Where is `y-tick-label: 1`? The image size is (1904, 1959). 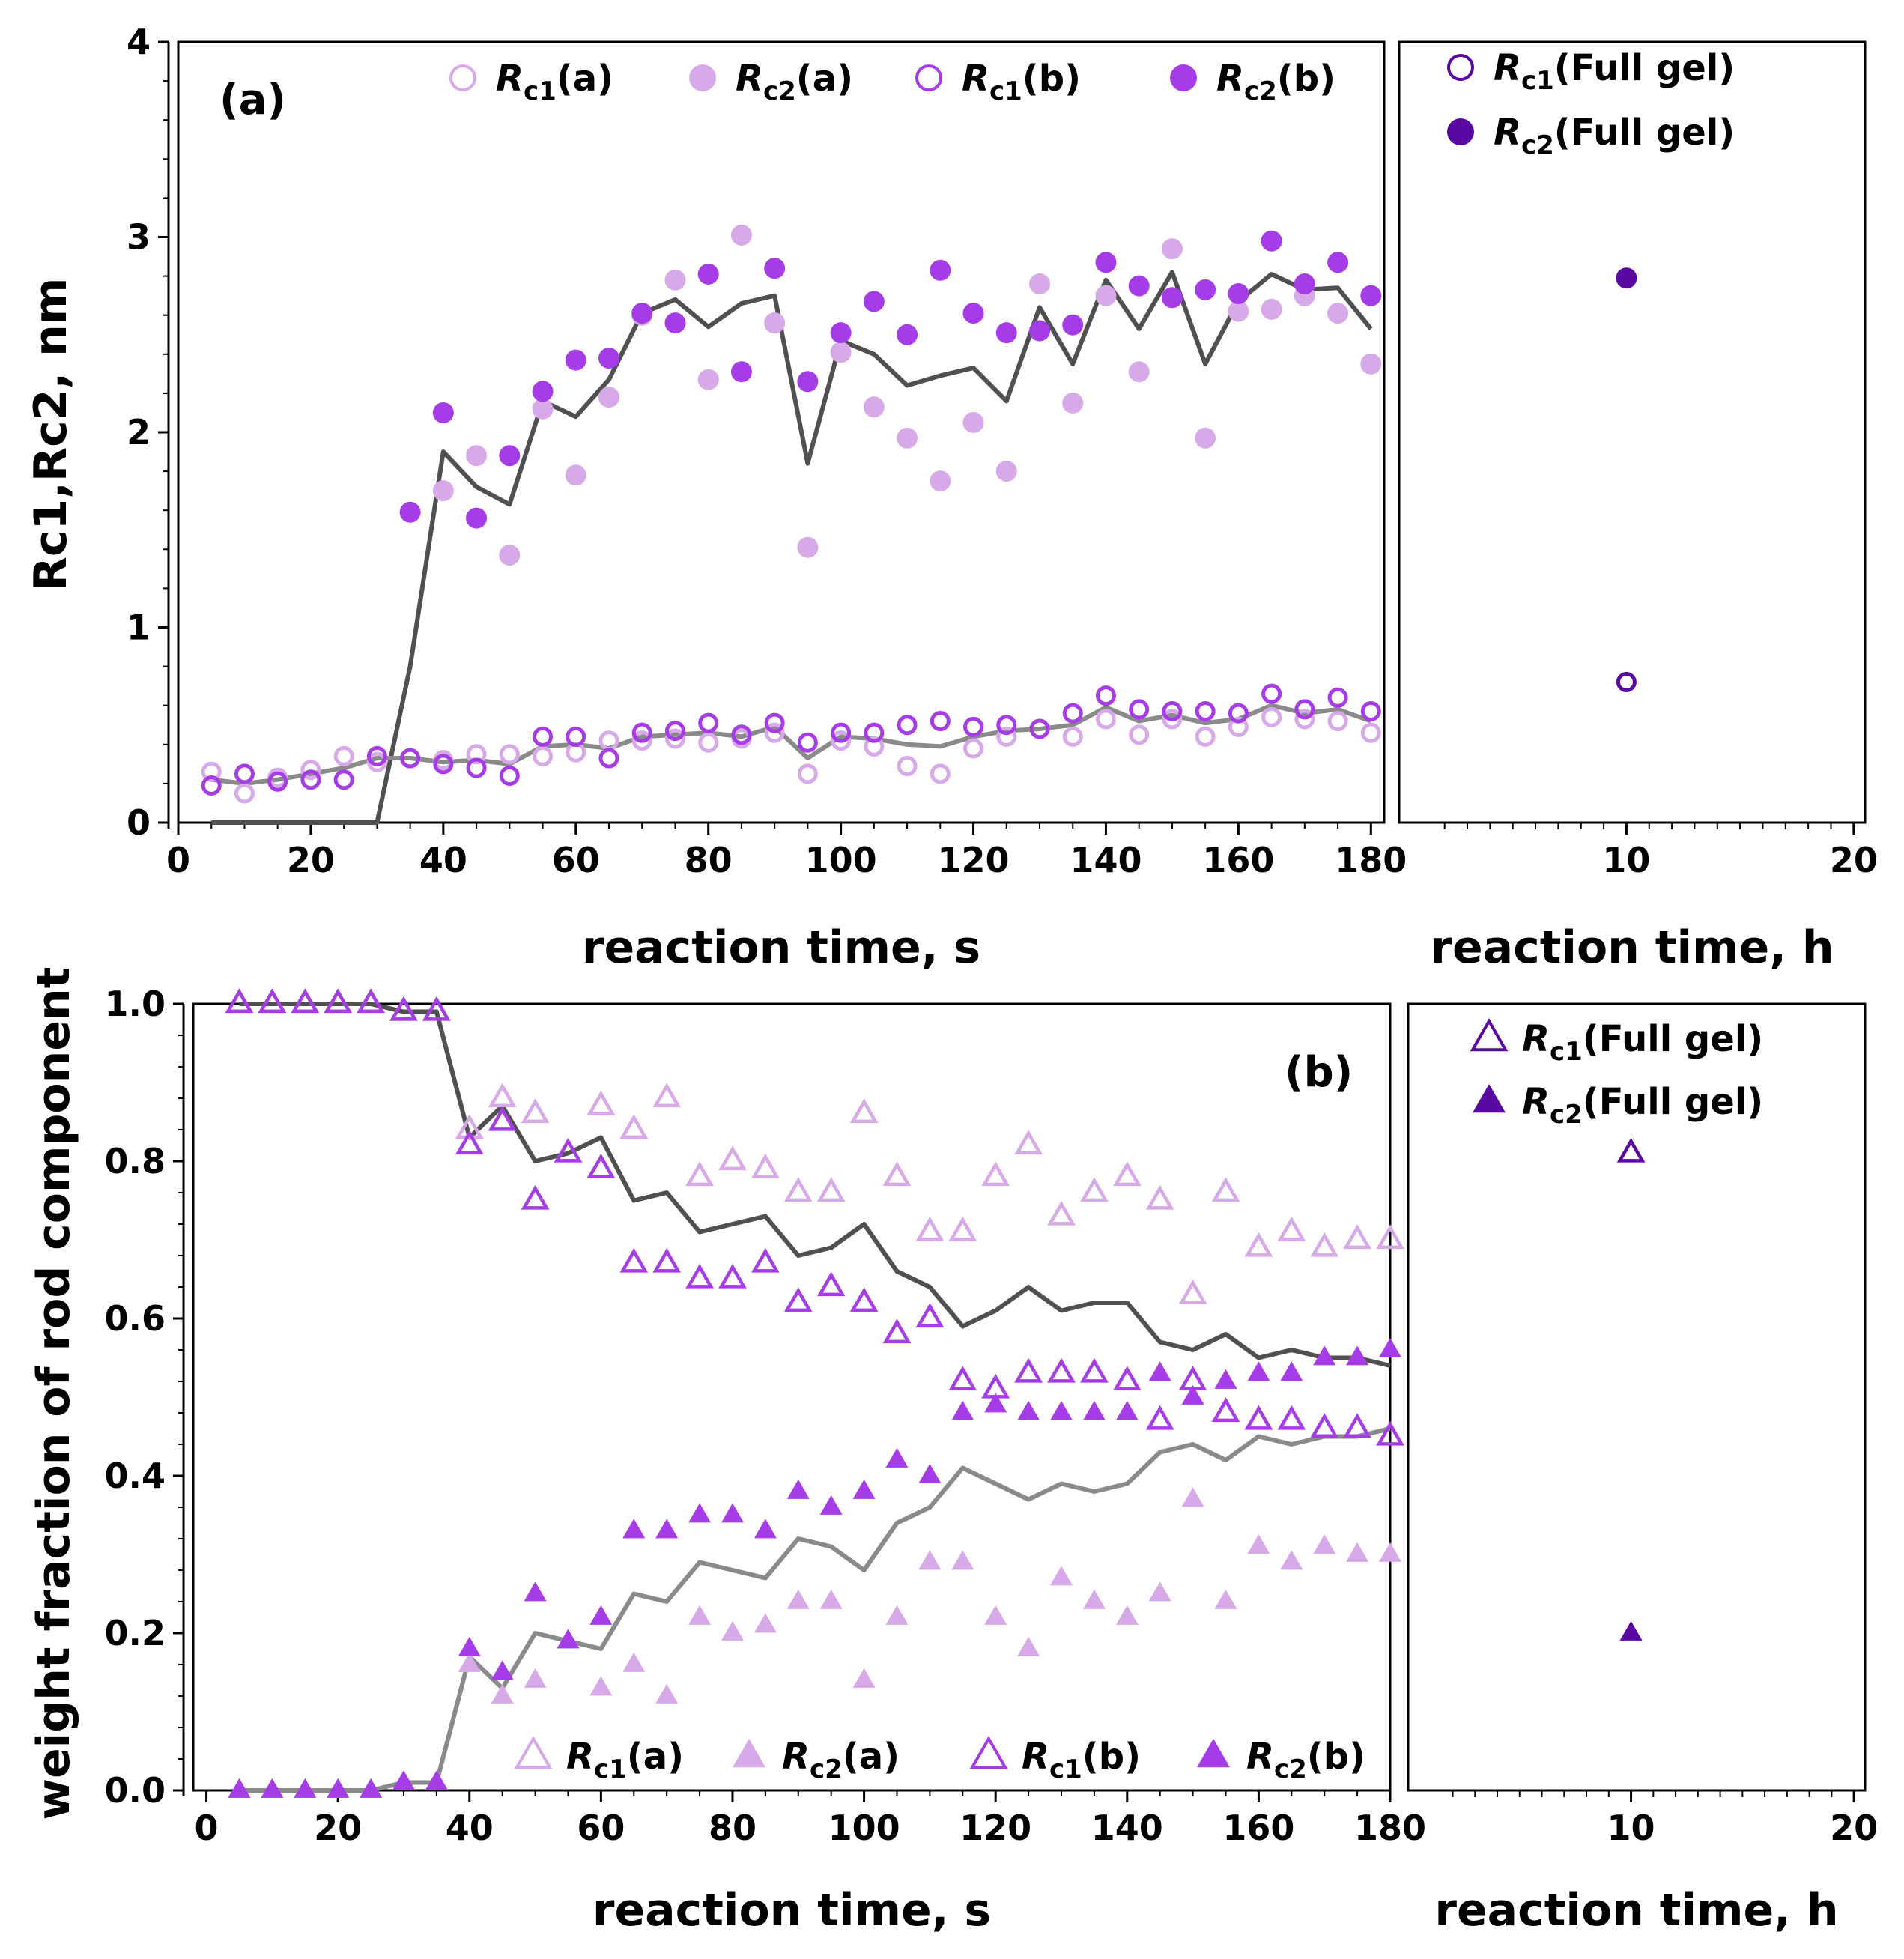 y-tick-label: 1 is located at coordinates (139, 628).